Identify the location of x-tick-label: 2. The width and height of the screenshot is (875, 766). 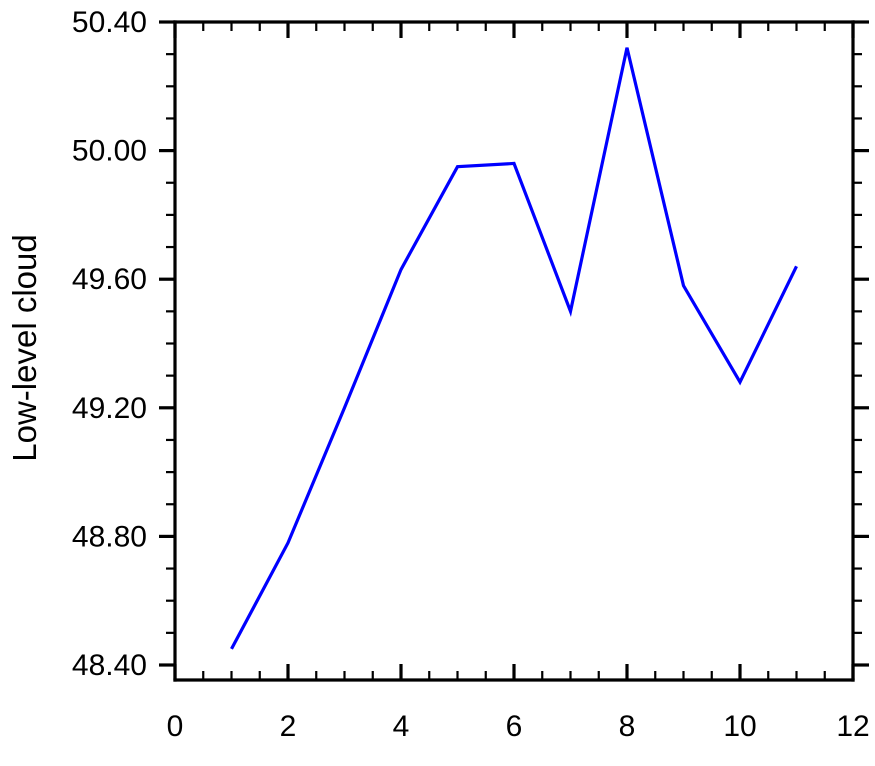
(288, 726).